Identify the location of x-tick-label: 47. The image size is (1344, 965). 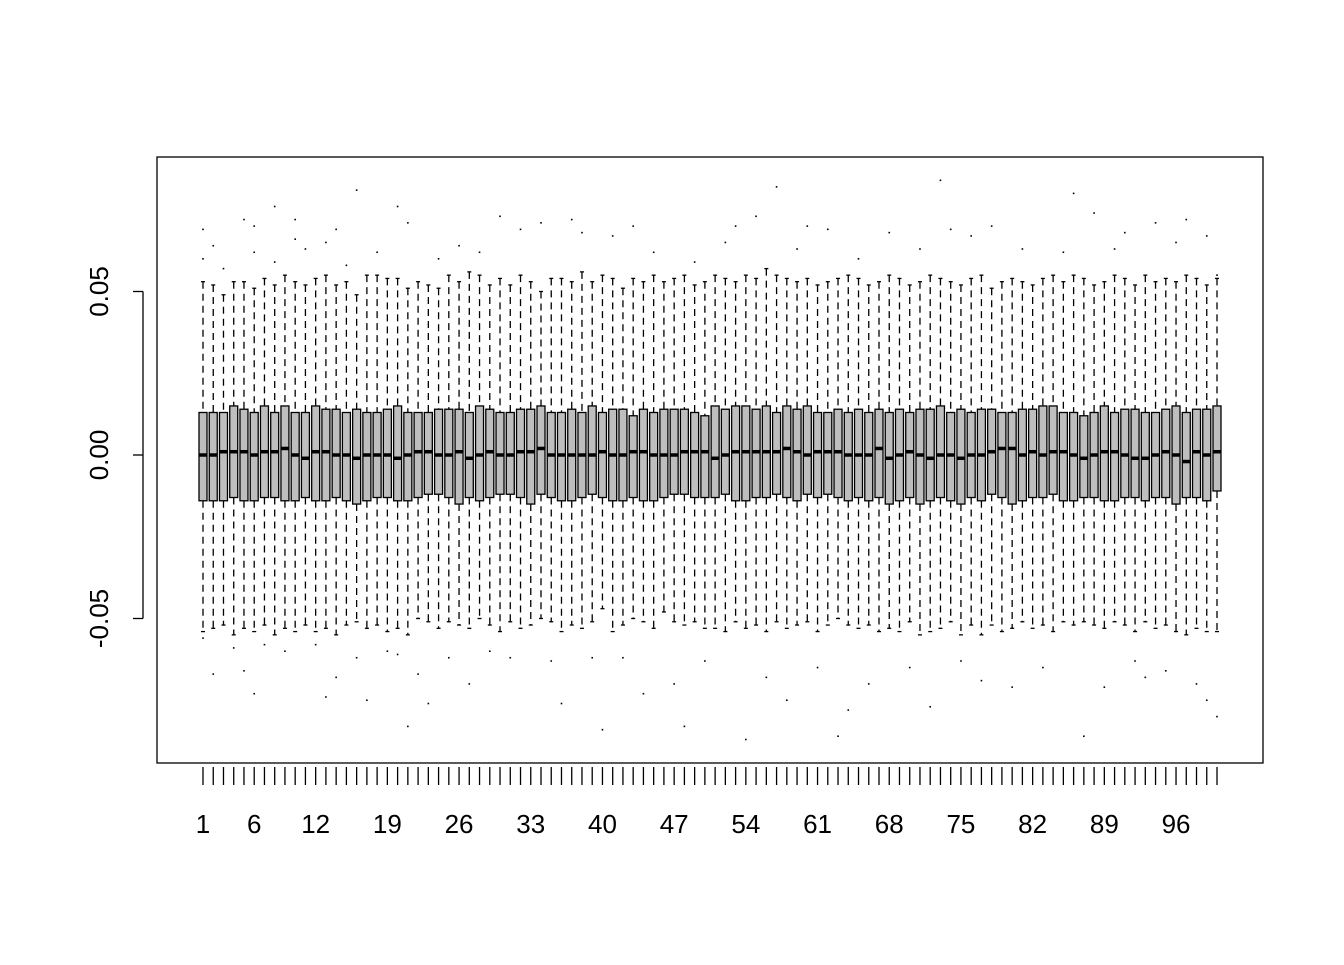
(674, 824).